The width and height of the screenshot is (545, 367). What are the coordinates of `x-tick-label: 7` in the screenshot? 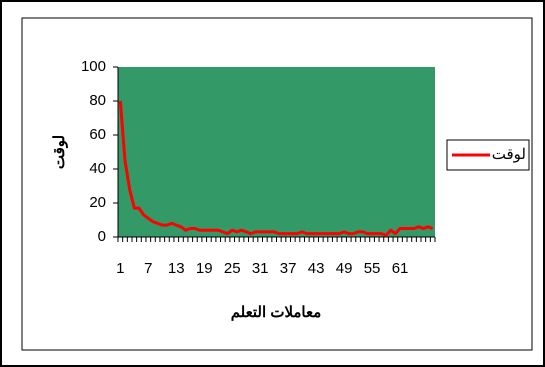 It's located at (148, 268).